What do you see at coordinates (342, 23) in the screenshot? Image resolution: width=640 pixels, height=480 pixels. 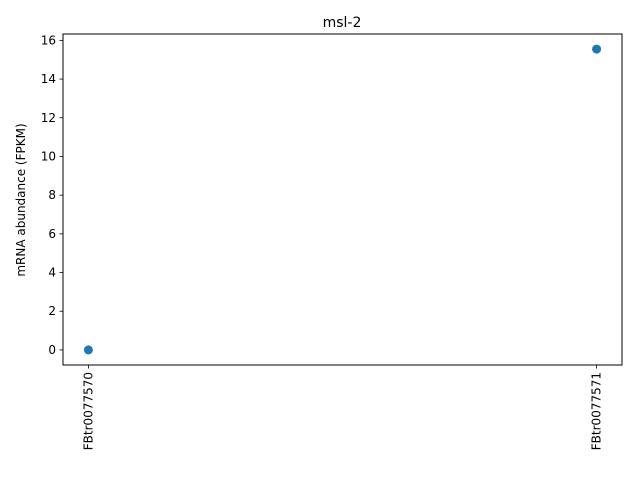 I see `chart-title: msl-2` at bounding box center [342, 23].